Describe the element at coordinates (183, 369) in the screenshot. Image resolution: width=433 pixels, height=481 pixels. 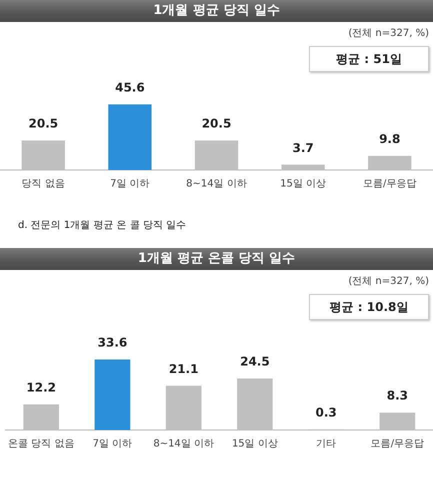
I see `data-label: 21.1` at that location.